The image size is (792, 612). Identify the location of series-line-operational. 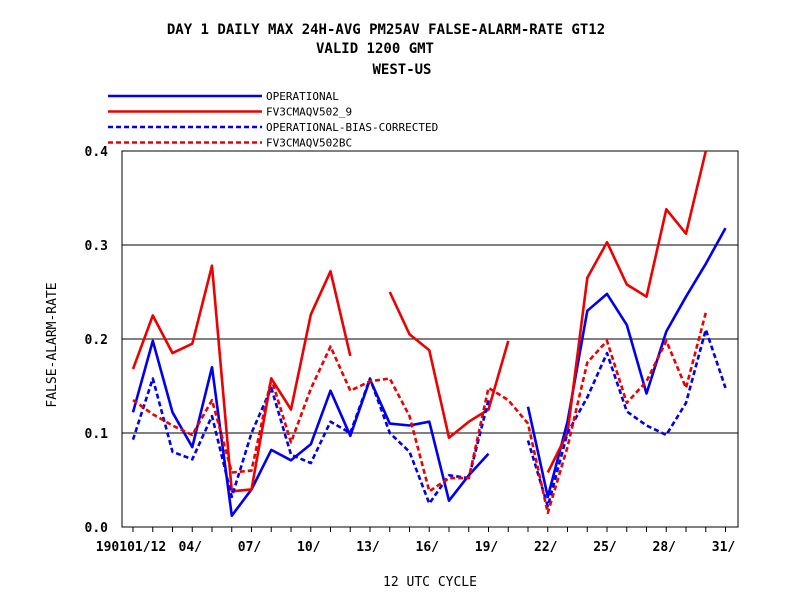
(310, 428).